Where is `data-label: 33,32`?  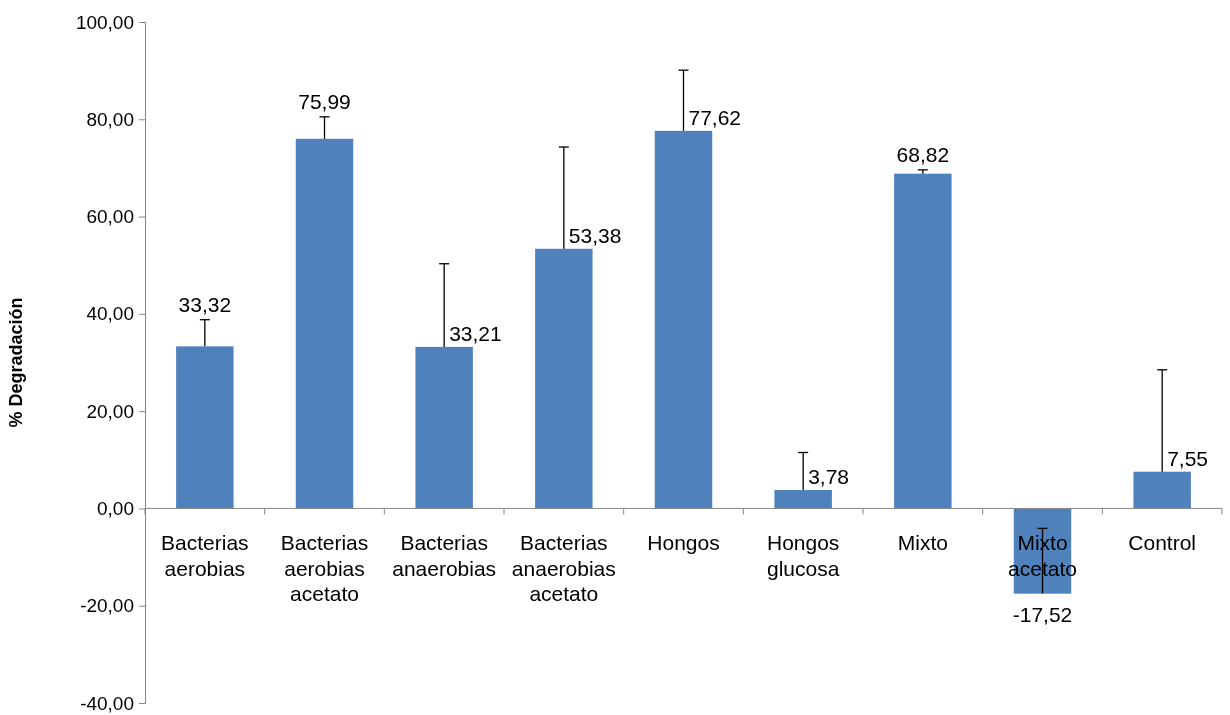
data-label: 33,32 is located at coordinates (205, 304).